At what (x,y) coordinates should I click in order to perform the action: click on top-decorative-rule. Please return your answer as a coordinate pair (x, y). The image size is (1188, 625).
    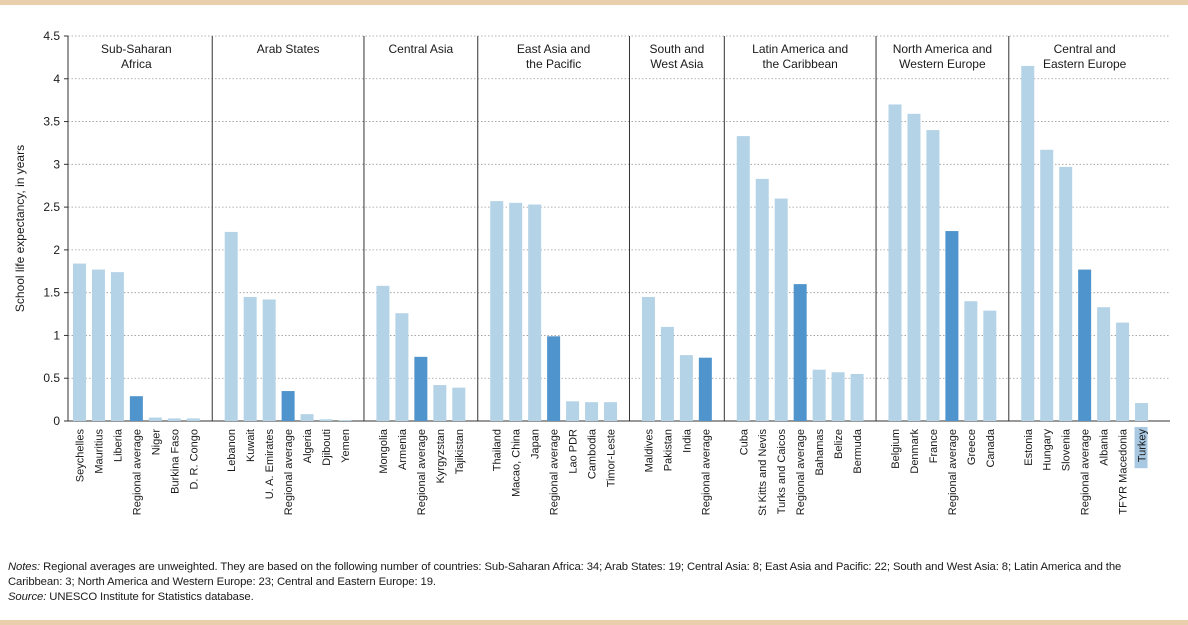
    Looking at the image, I should click on (594, 2).